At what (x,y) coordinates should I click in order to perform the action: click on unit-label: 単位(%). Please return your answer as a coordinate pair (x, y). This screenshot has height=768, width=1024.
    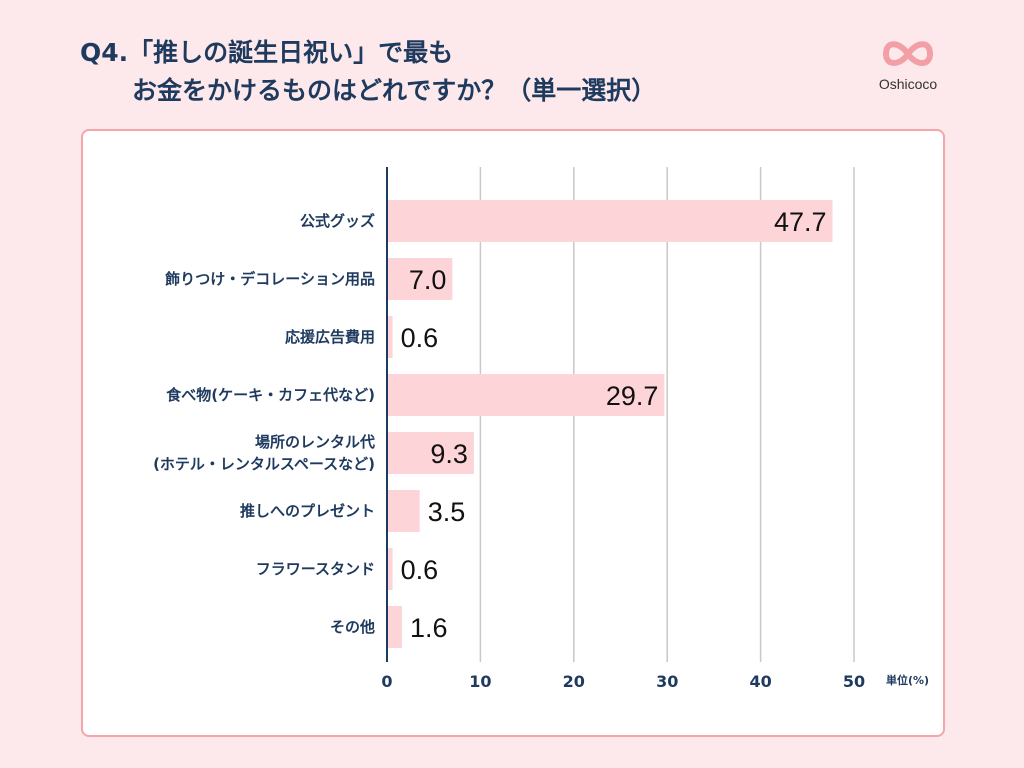
    Looking at the image, I should click on (907, 680).